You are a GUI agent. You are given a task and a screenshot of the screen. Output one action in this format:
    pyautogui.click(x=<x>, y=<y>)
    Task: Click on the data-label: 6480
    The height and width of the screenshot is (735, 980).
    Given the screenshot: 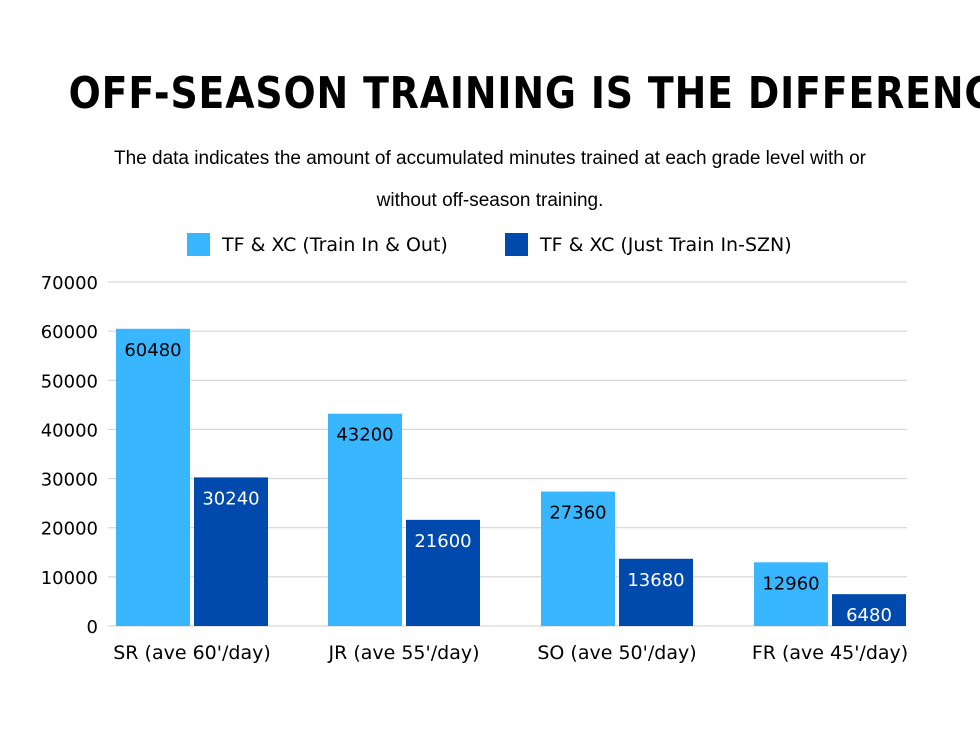 What is the action you would take?
    pyautogui.click(x=869, y=615)
    